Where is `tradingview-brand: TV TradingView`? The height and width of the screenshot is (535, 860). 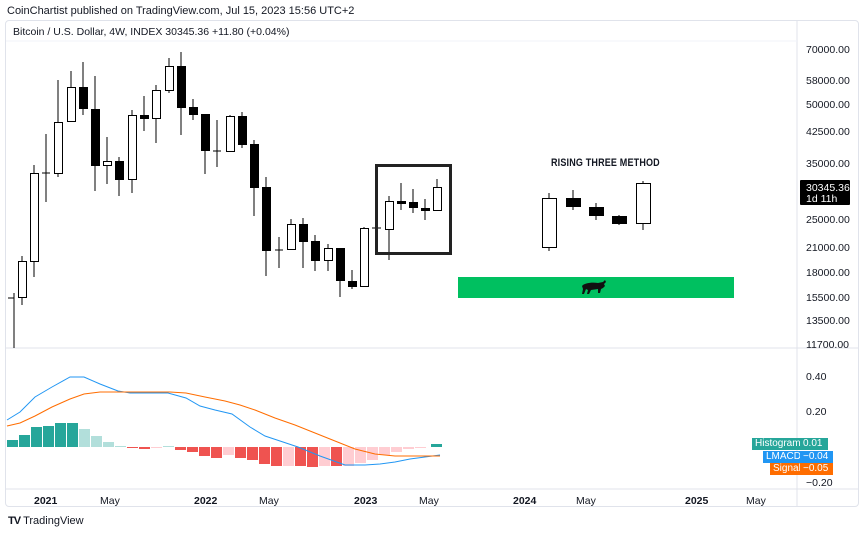
tradingview-brand: TV TradingView is located at coordinates (46, 521).